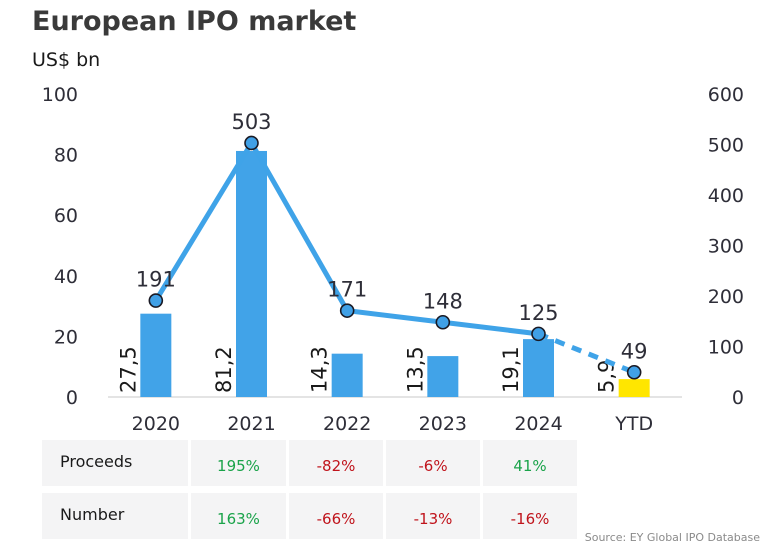 This screenshot has width=780, height=548. Describe the element at coordinates (529, 466) in the screenshot. I see `table-cell-value: 41%` at that location.